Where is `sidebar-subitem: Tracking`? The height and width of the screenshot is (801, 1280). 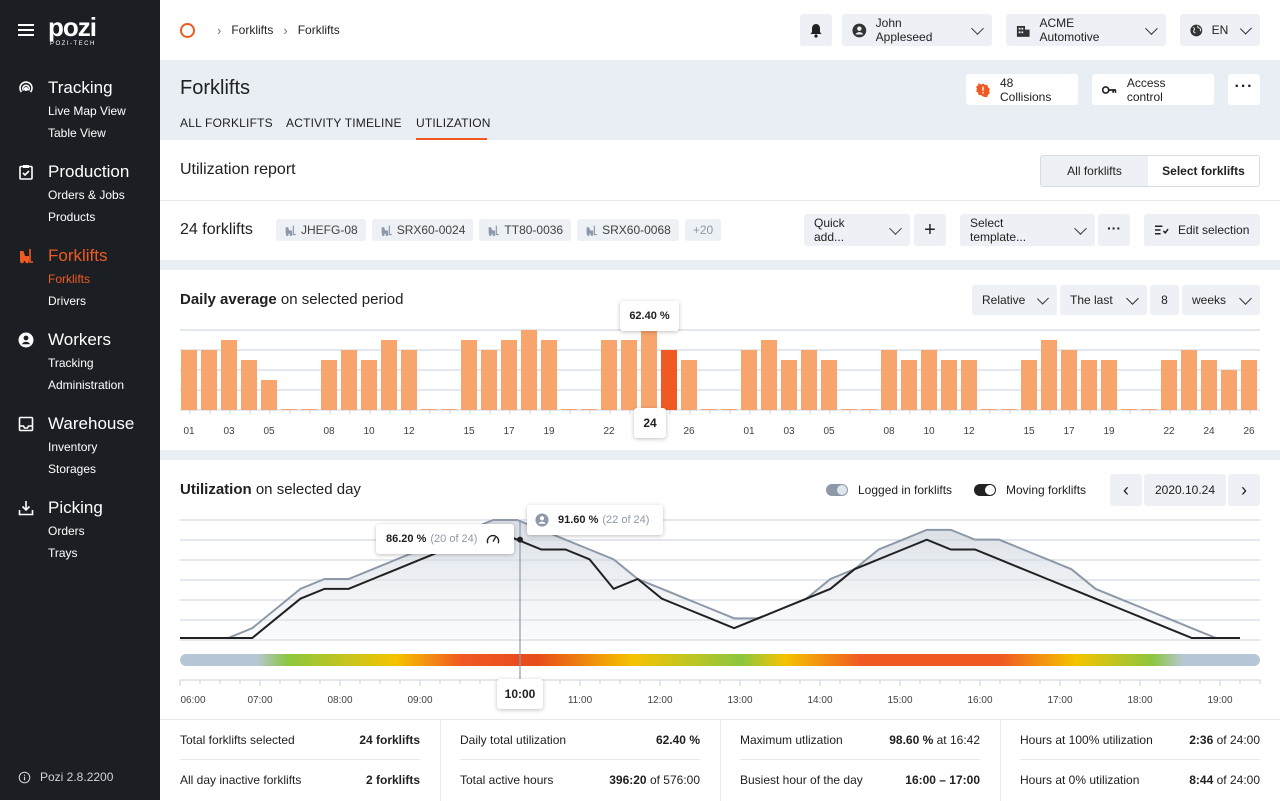
sidebar-subitem: Tracking is located at coordinates (71, 363).